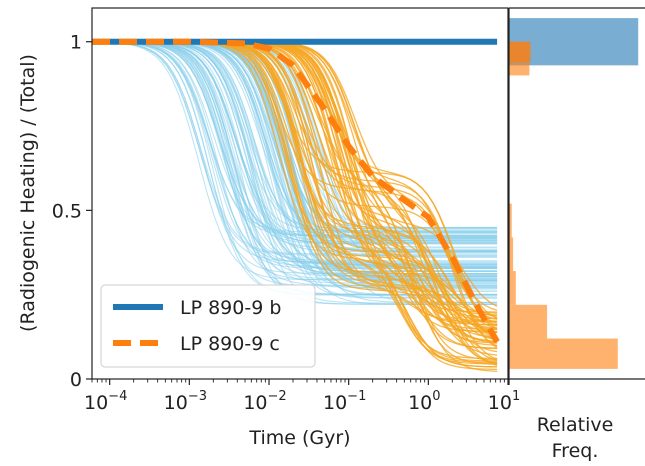 The image size is (645, 466). I want to click on y-axis-ticks: 00.51, so click(72, 211).